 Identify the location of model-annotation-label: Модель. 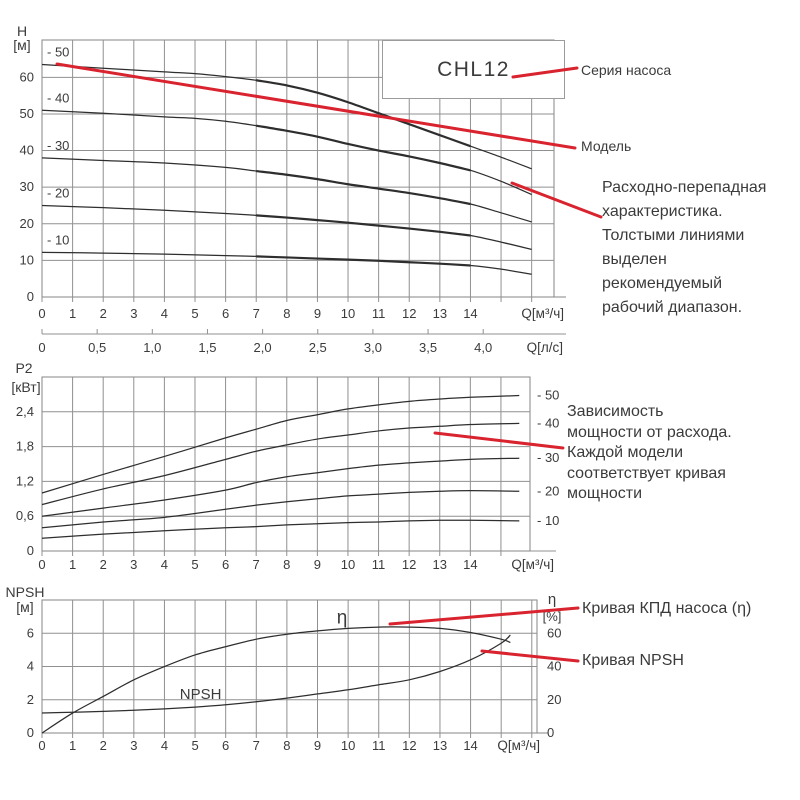
(606, 146).